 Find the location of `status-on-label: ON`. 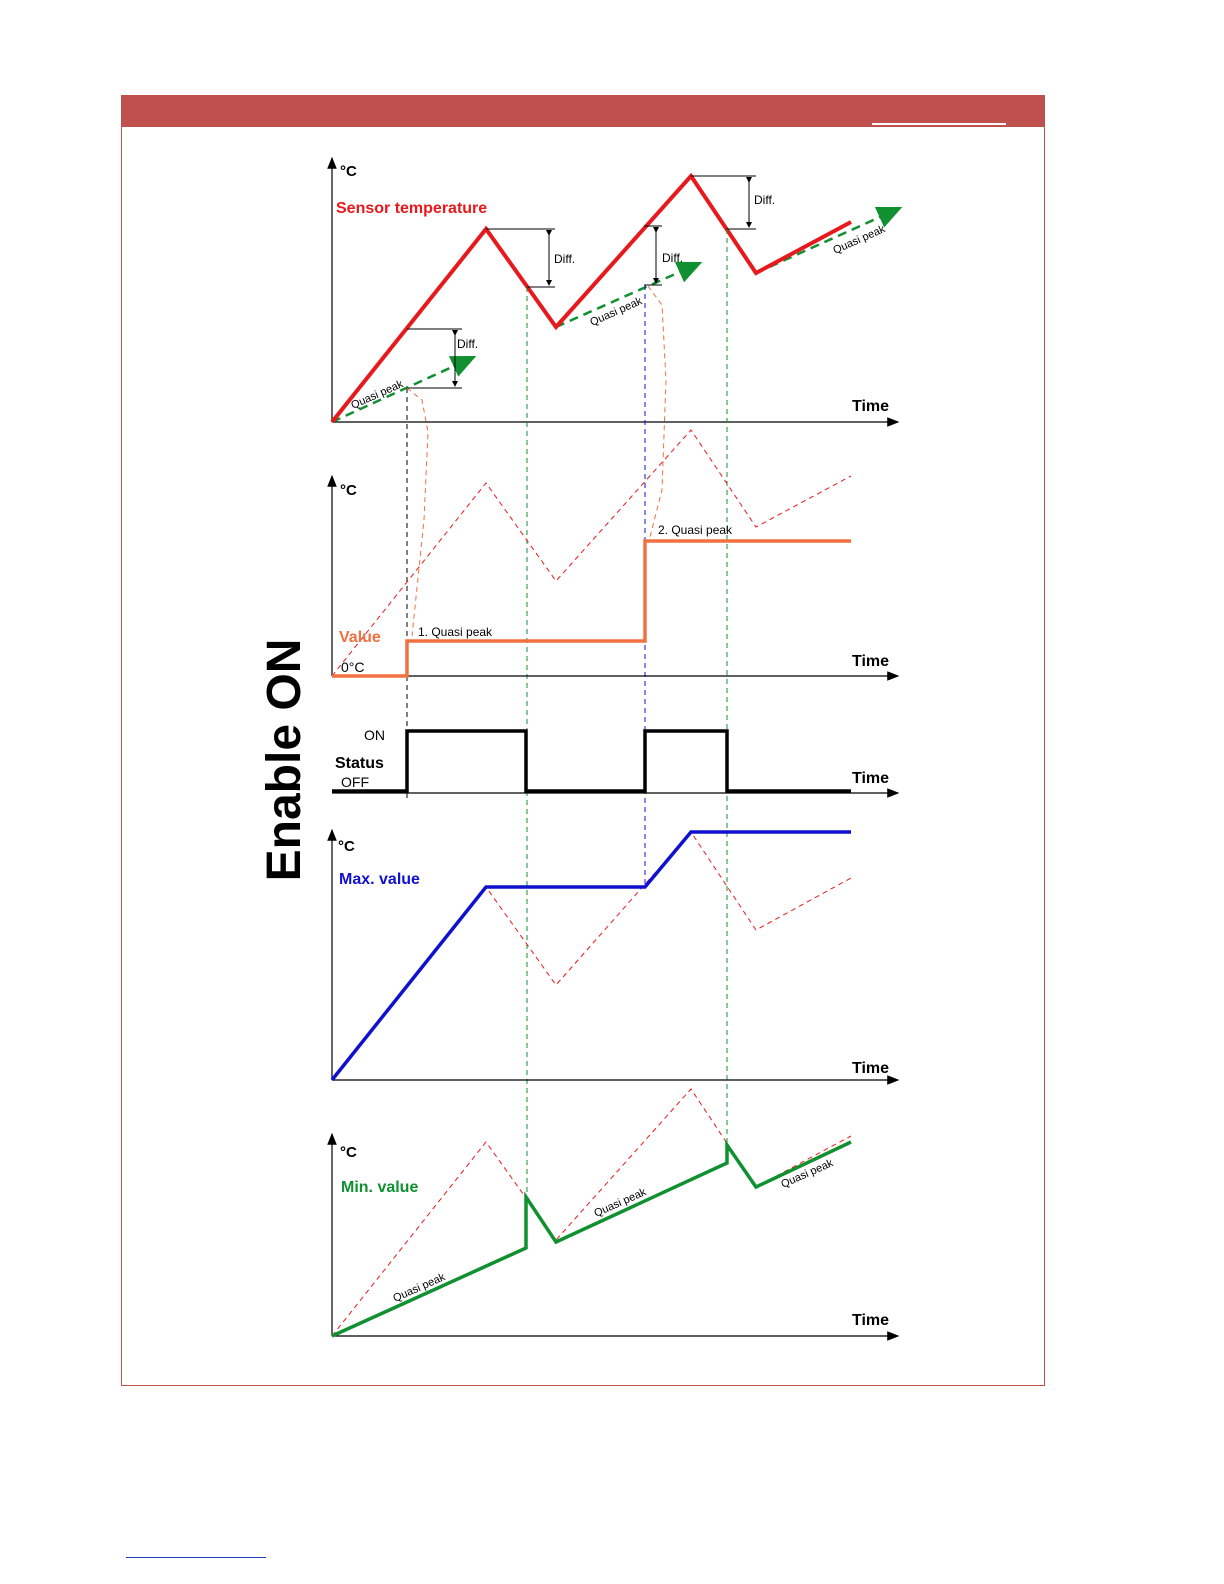

status-on-label: ON is located at coordinates (374, 735).